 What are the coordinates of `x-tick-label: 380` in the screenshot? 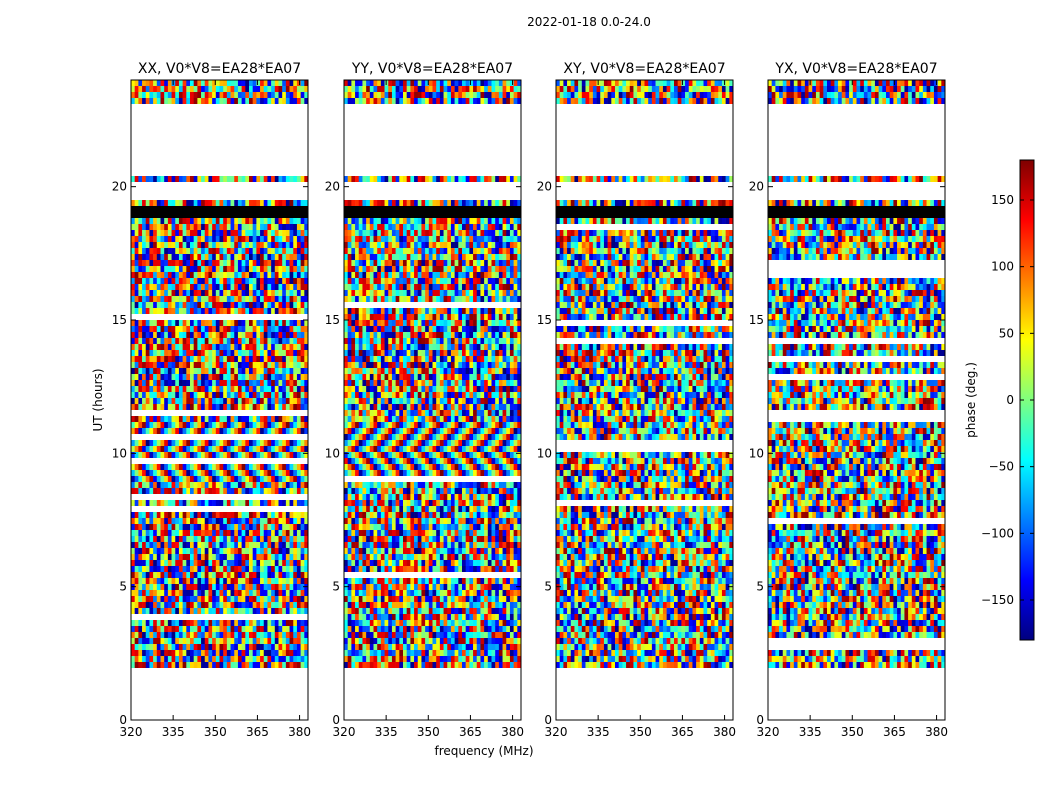 It's located at (299, 732).